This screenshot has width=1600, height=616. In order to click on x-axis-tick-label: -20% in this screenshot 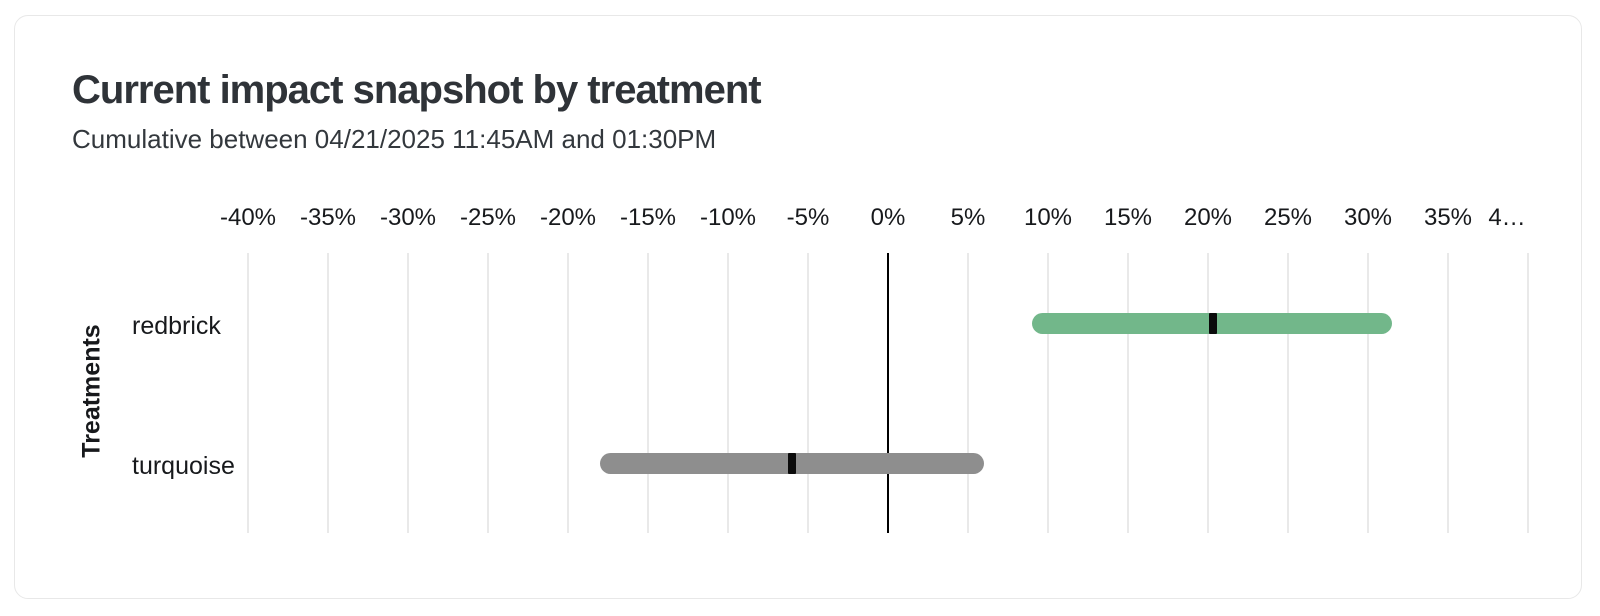, I will do `click(568, 217)`.